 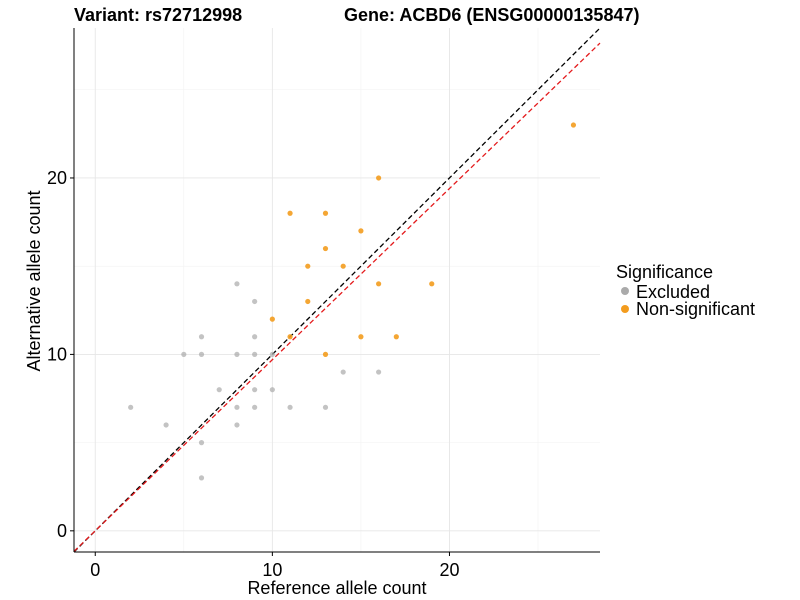 I want to click on legend-title: Significance, so click(x=664, y=272).